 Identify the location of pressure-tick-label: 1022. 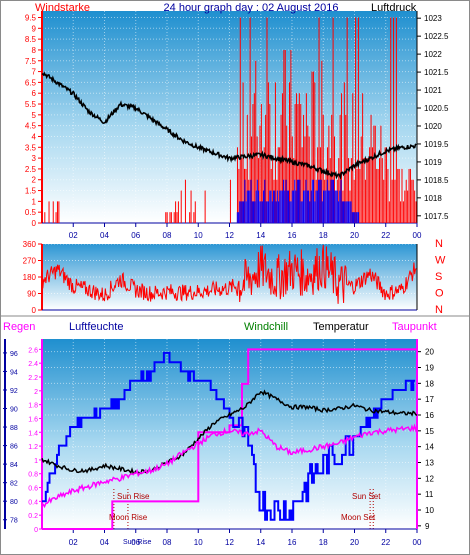
(433, 54).